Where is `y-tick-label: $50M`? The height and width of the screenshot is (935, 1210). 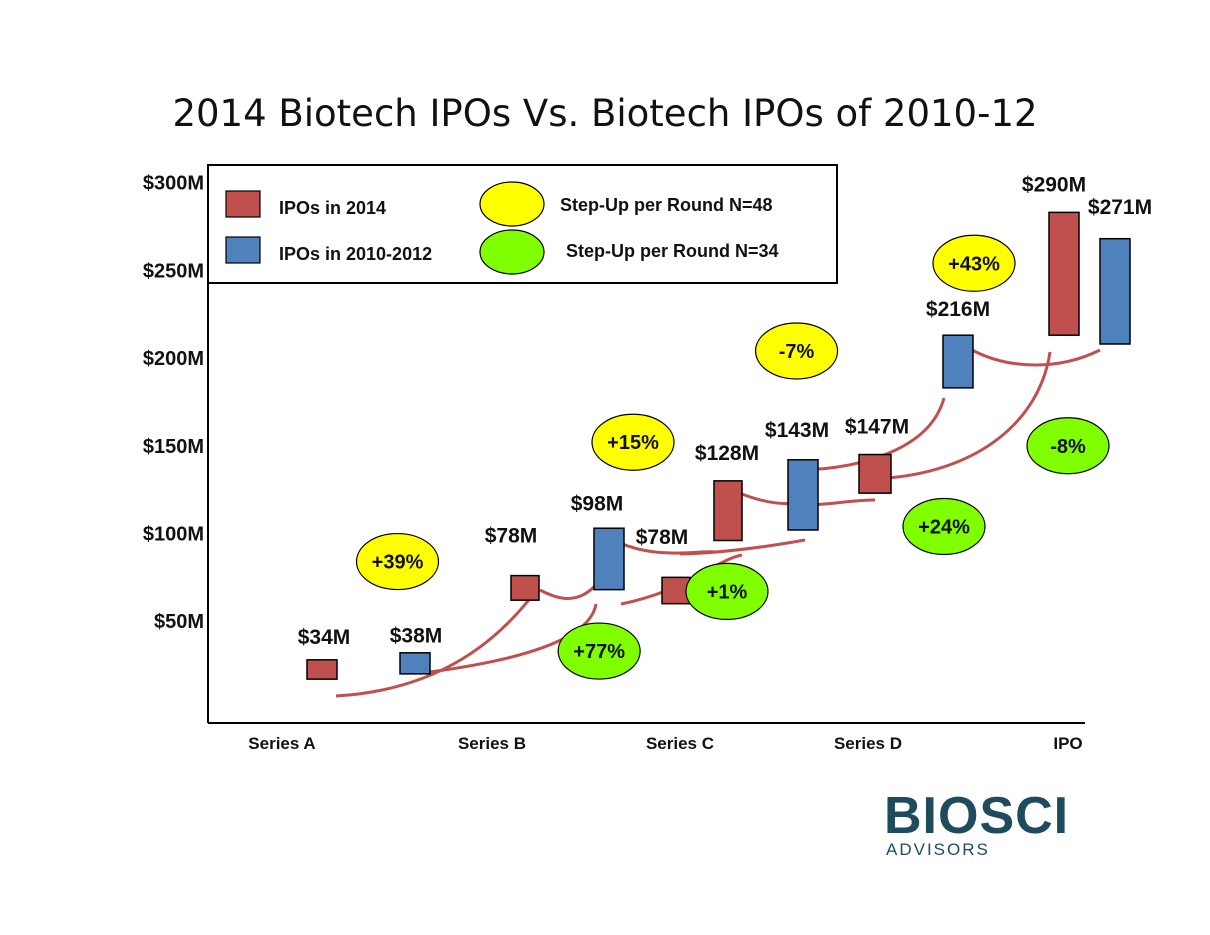 y-tick-label: $50M is located at coordinates (179, 622).